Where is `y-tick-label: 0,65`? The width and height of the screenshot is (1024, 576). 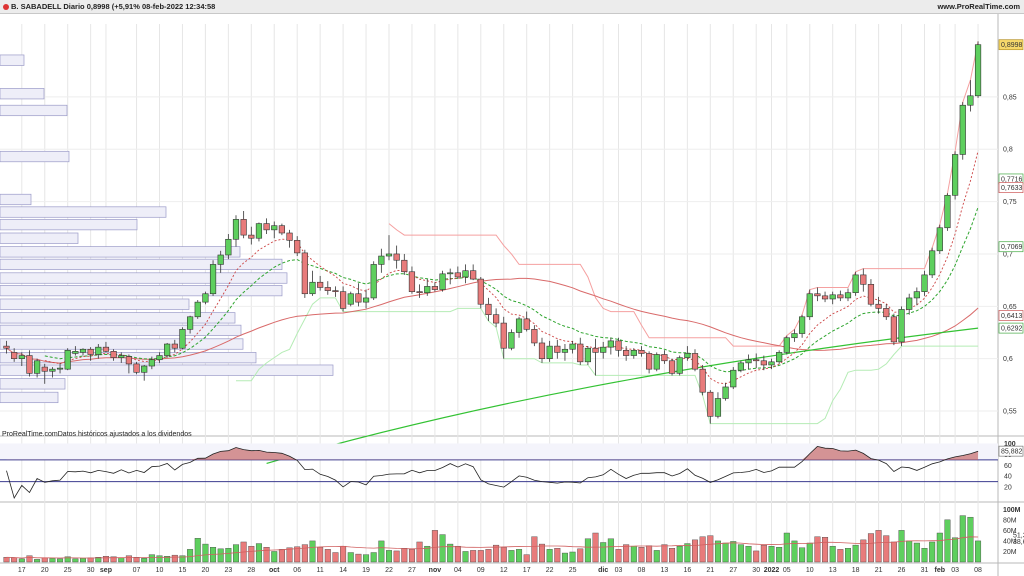 y-tick-label: 0,65 is located at coordinates (1010, 307).